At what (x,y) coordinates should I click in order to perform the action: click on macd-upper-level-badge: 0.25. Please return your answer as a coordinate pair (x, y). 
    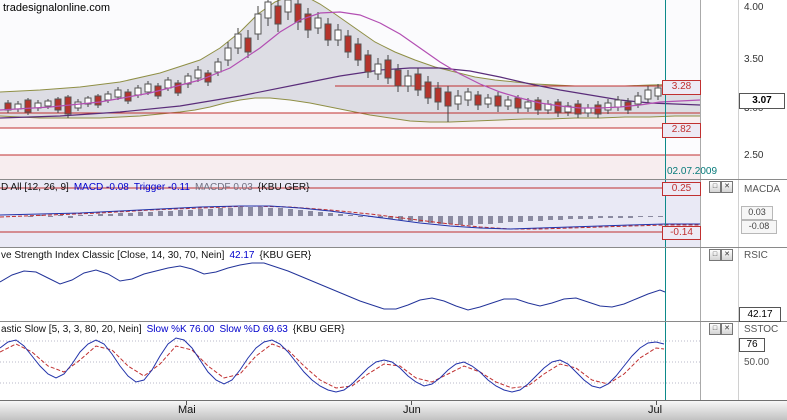
    Looking at the image, I should click on (681, 189).